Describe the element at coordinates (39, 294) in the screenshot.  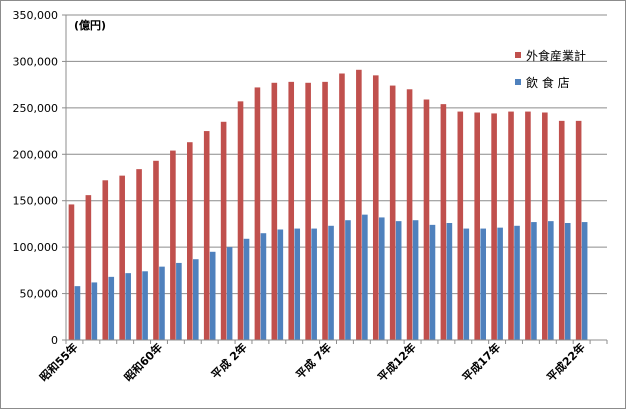
I see `y-tick-label: 50,000` at that location.